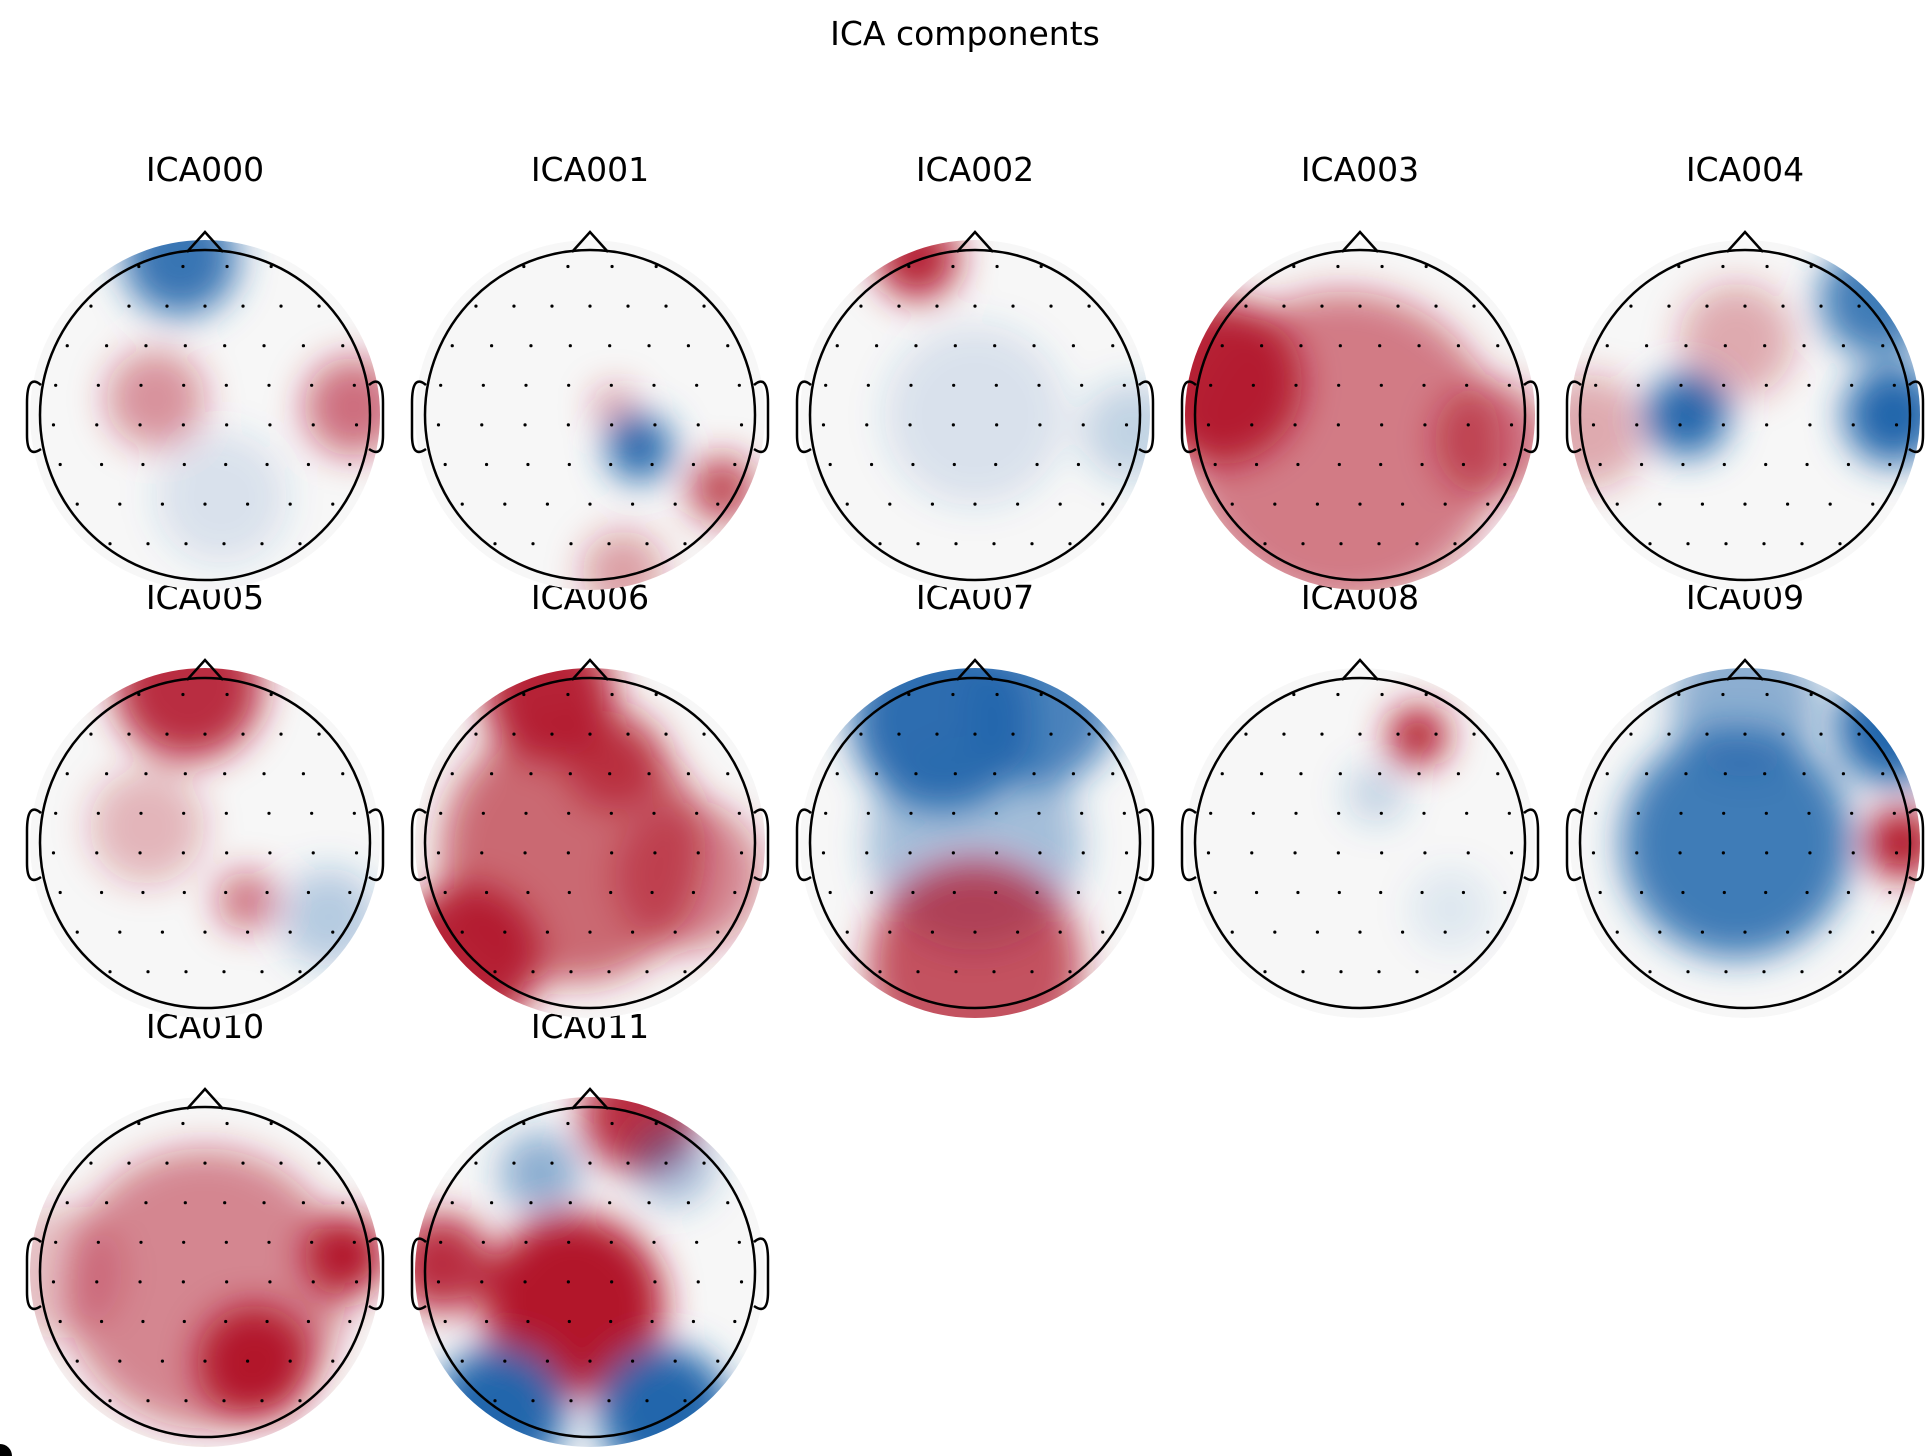  I want to click on component-title: ICA003, so click(1360, 169).